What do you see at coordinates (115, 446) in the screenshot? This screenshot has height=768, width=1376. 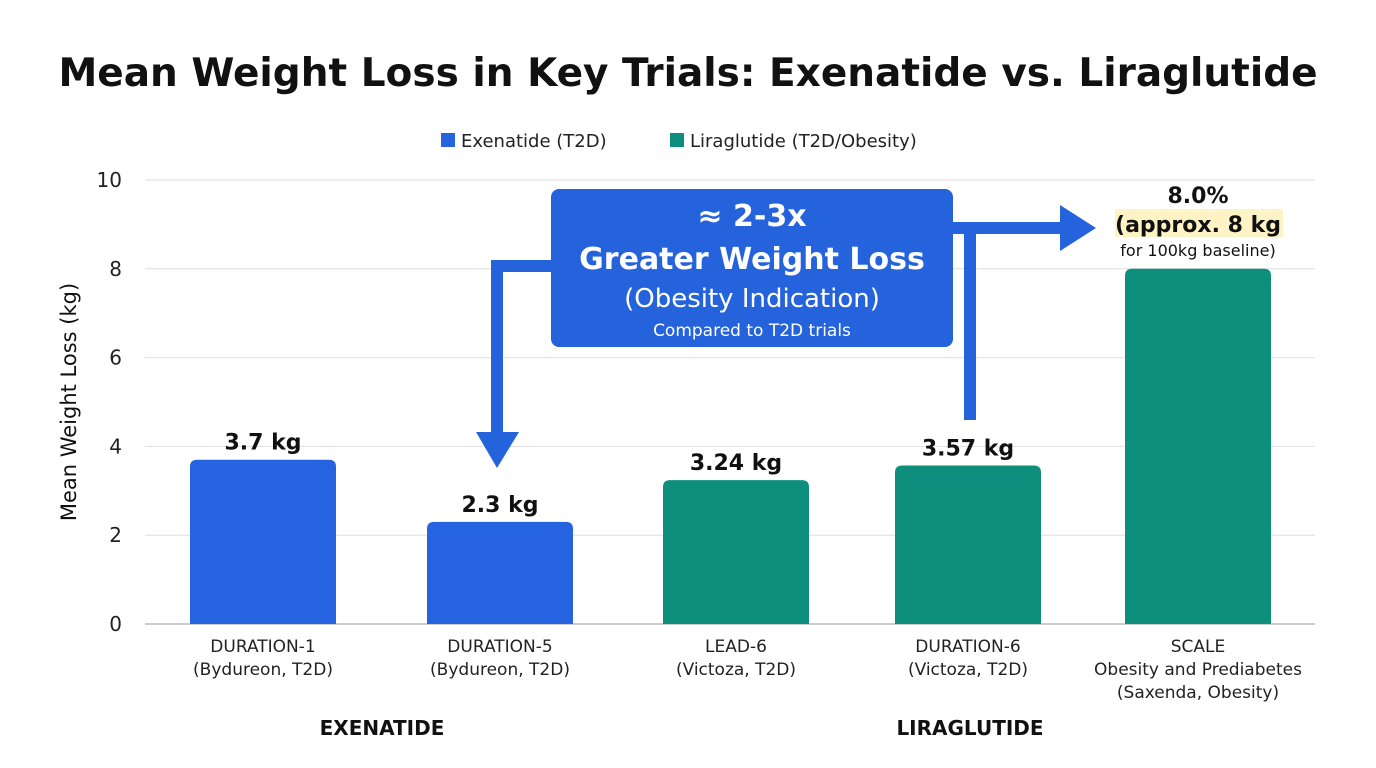 I see `y-tick-label: 4` at bounding box center [115, 446].